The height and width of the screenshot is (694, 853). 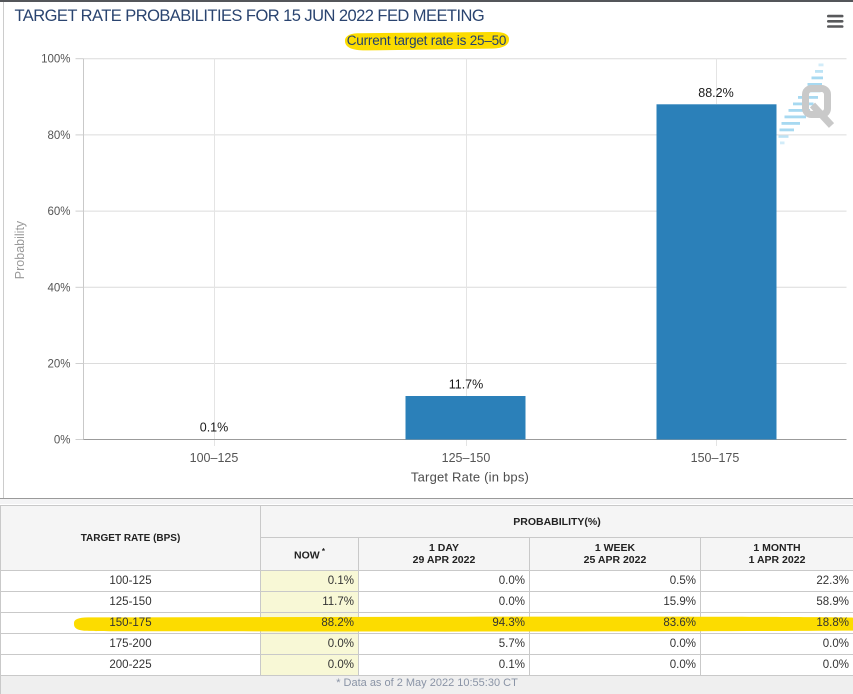 I want to click on svg-text: Target Rate (in bps), so click(x=470, y=477).